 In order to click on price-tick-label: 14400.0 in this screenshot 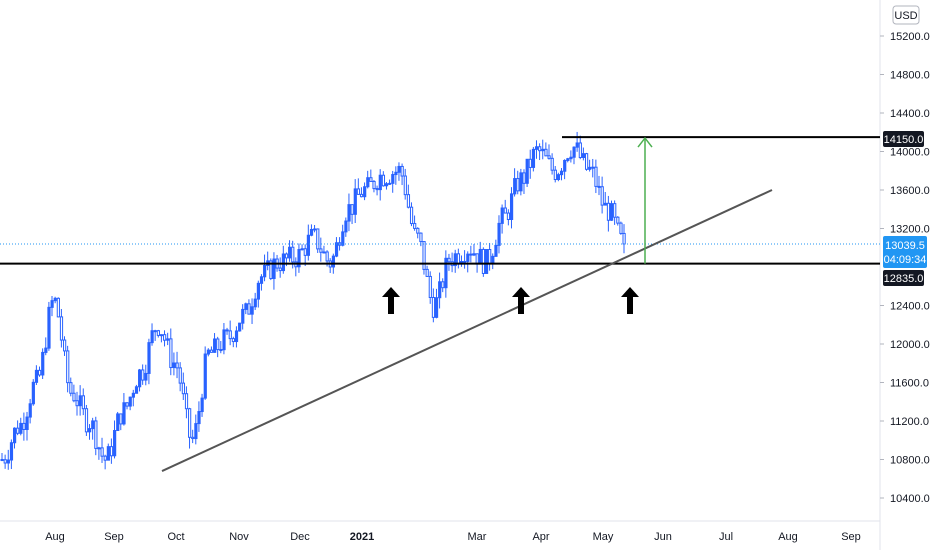, I will do `click(910, 114)`.